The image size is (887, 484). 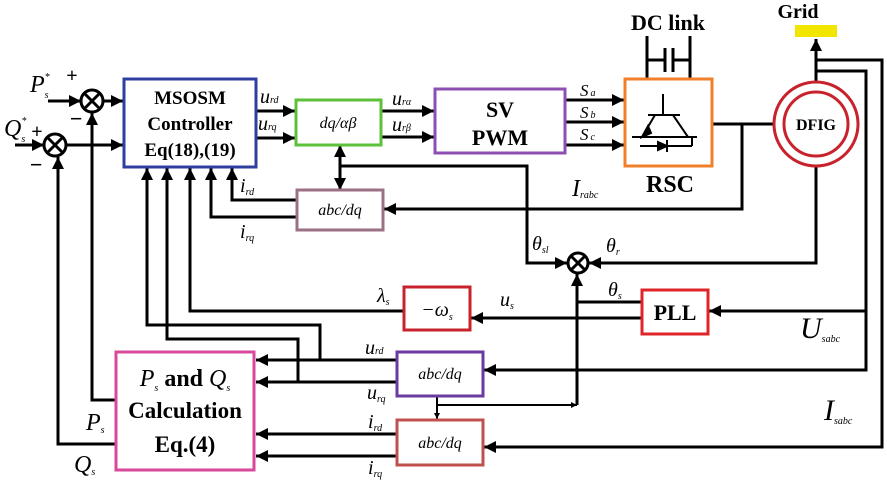 I want to click on ps-ref-label: P* s, so click(x=39, y=86).